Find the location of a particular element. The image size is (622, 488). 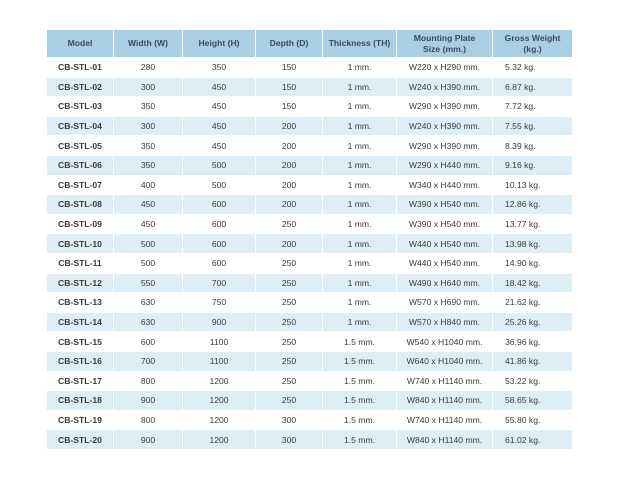

cell-width: 550 is located at coordinates (148, 283).